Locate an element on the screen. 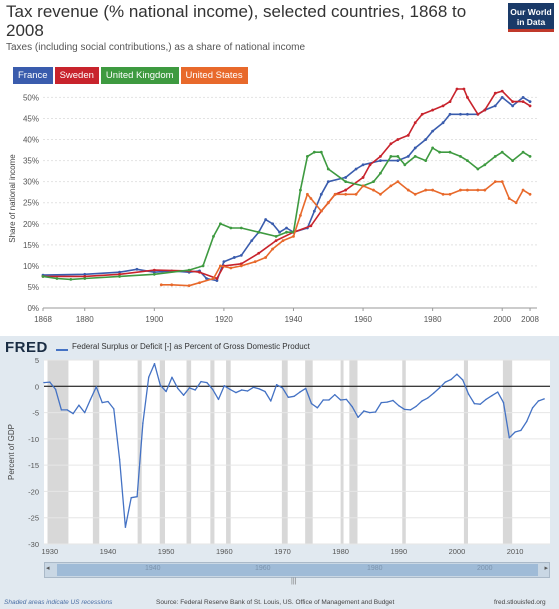 This screenshot has height=609, width=559. owid-logo: Our World in Data is located at coordinates (531, 17).